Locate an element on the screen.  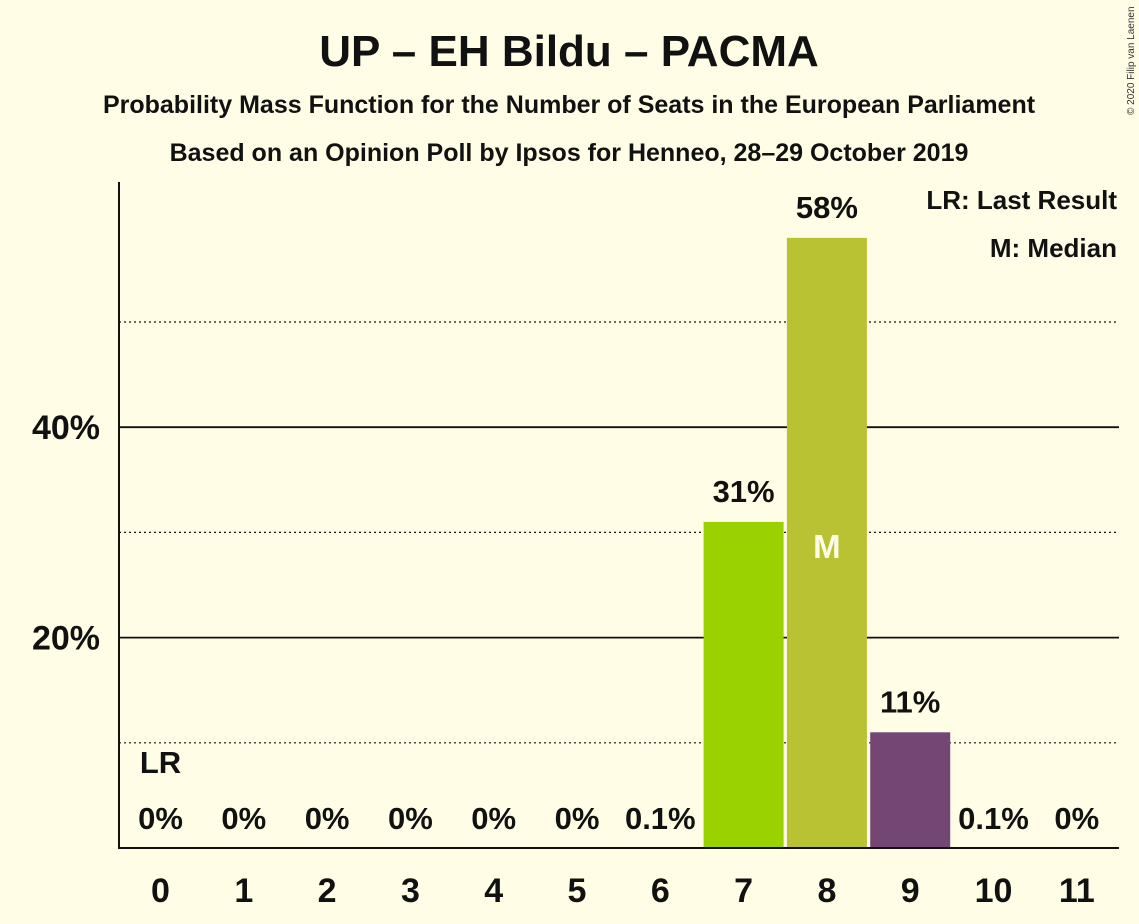
x-tick-label: 6 is located at coordinates (660, 891).